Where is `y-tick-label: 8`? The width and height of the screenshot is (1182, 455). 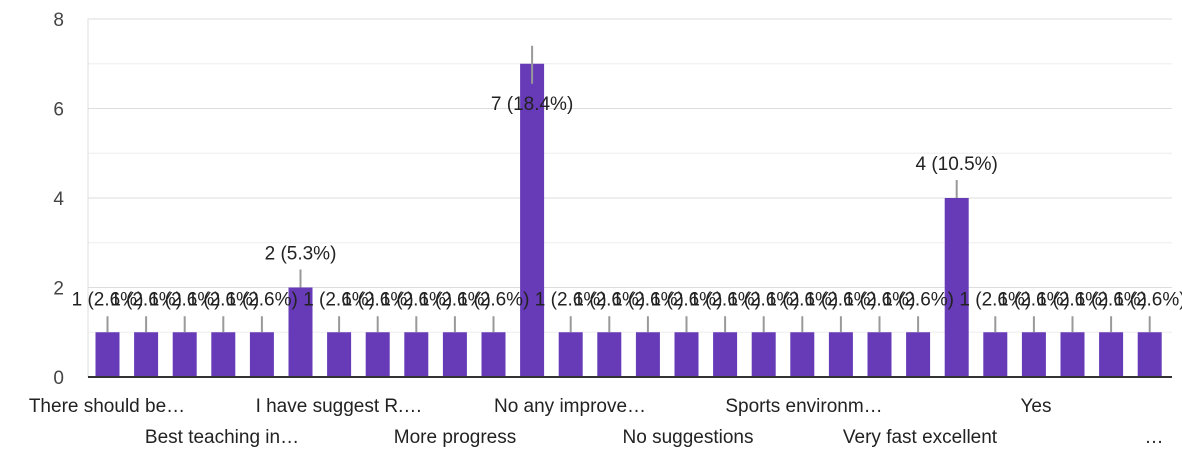 y-tick-label: 8 is located at coordinates (58, 20).